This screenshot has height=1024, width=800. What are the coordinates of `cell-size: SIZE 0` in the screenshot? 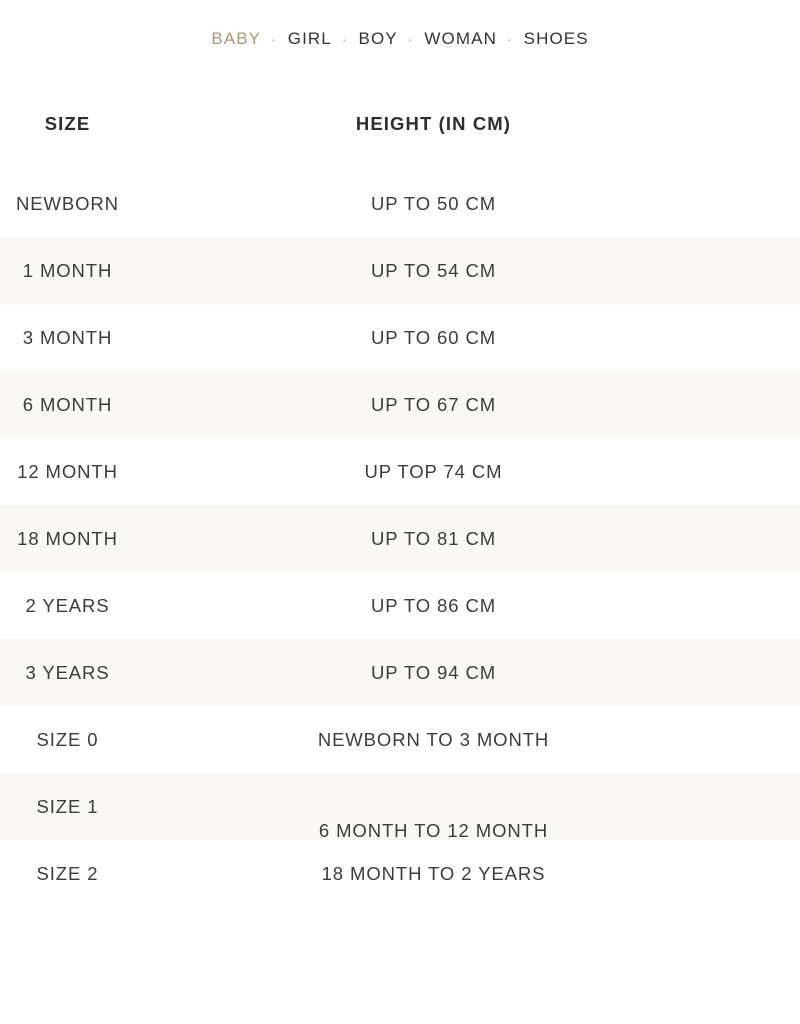 It's located at (67, 739).